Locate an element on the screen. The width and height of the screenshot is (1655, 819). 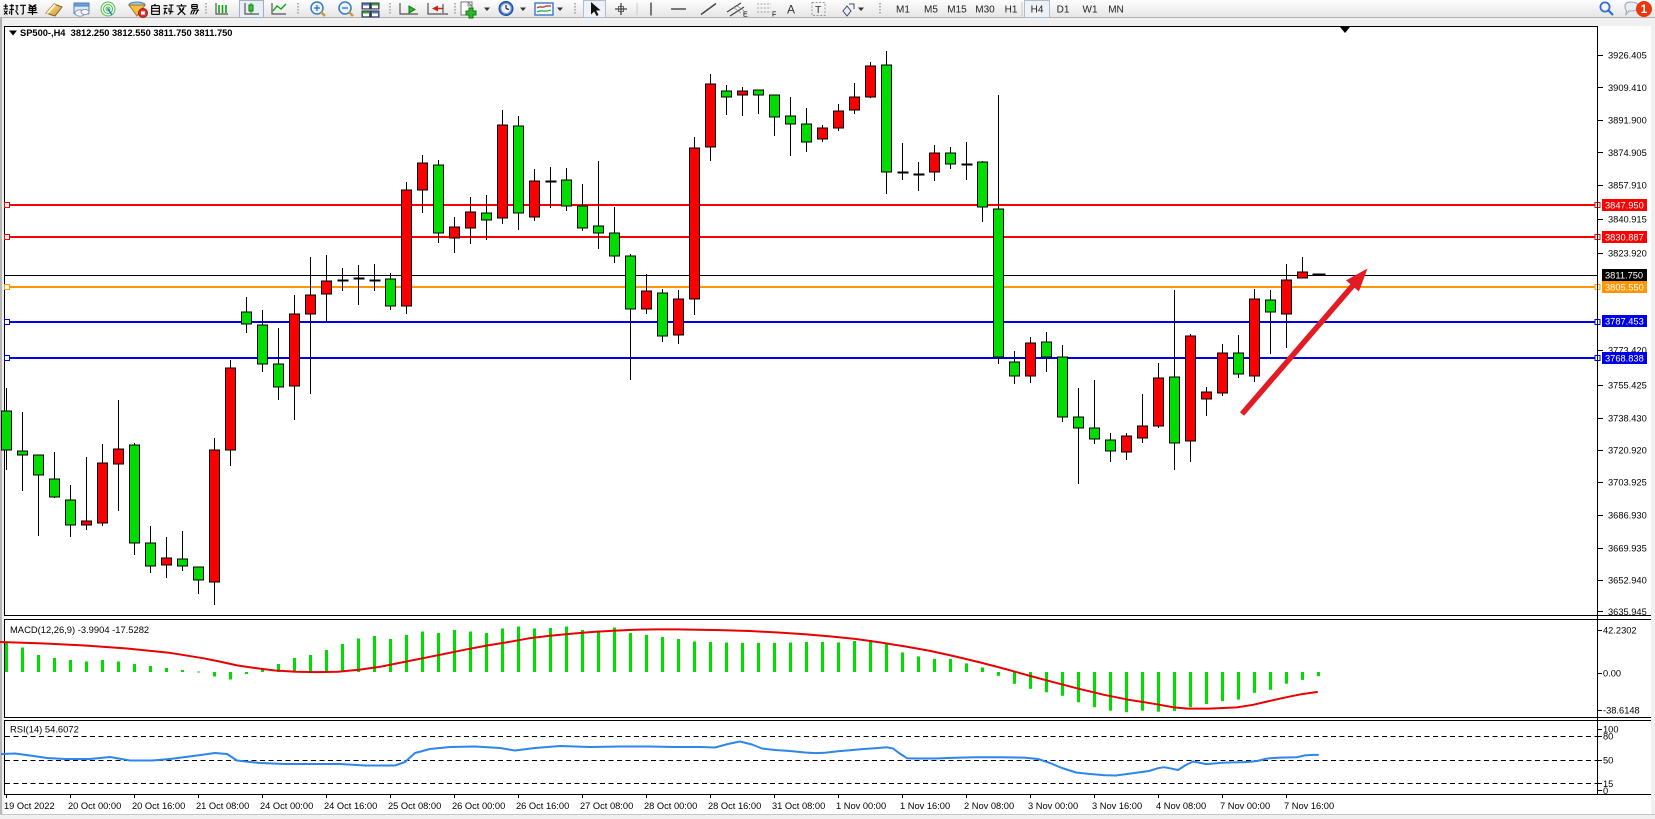
svg-text: T is located at coordinates (818, 10).